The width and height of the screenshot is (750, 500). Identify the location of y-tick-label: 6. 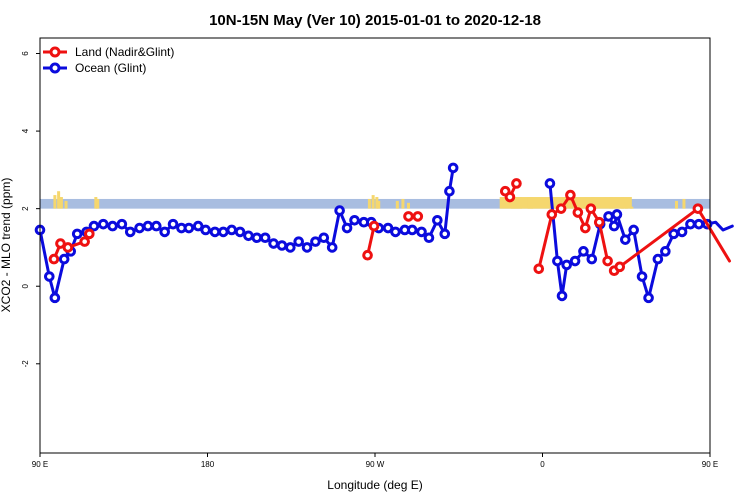
(25, 53).